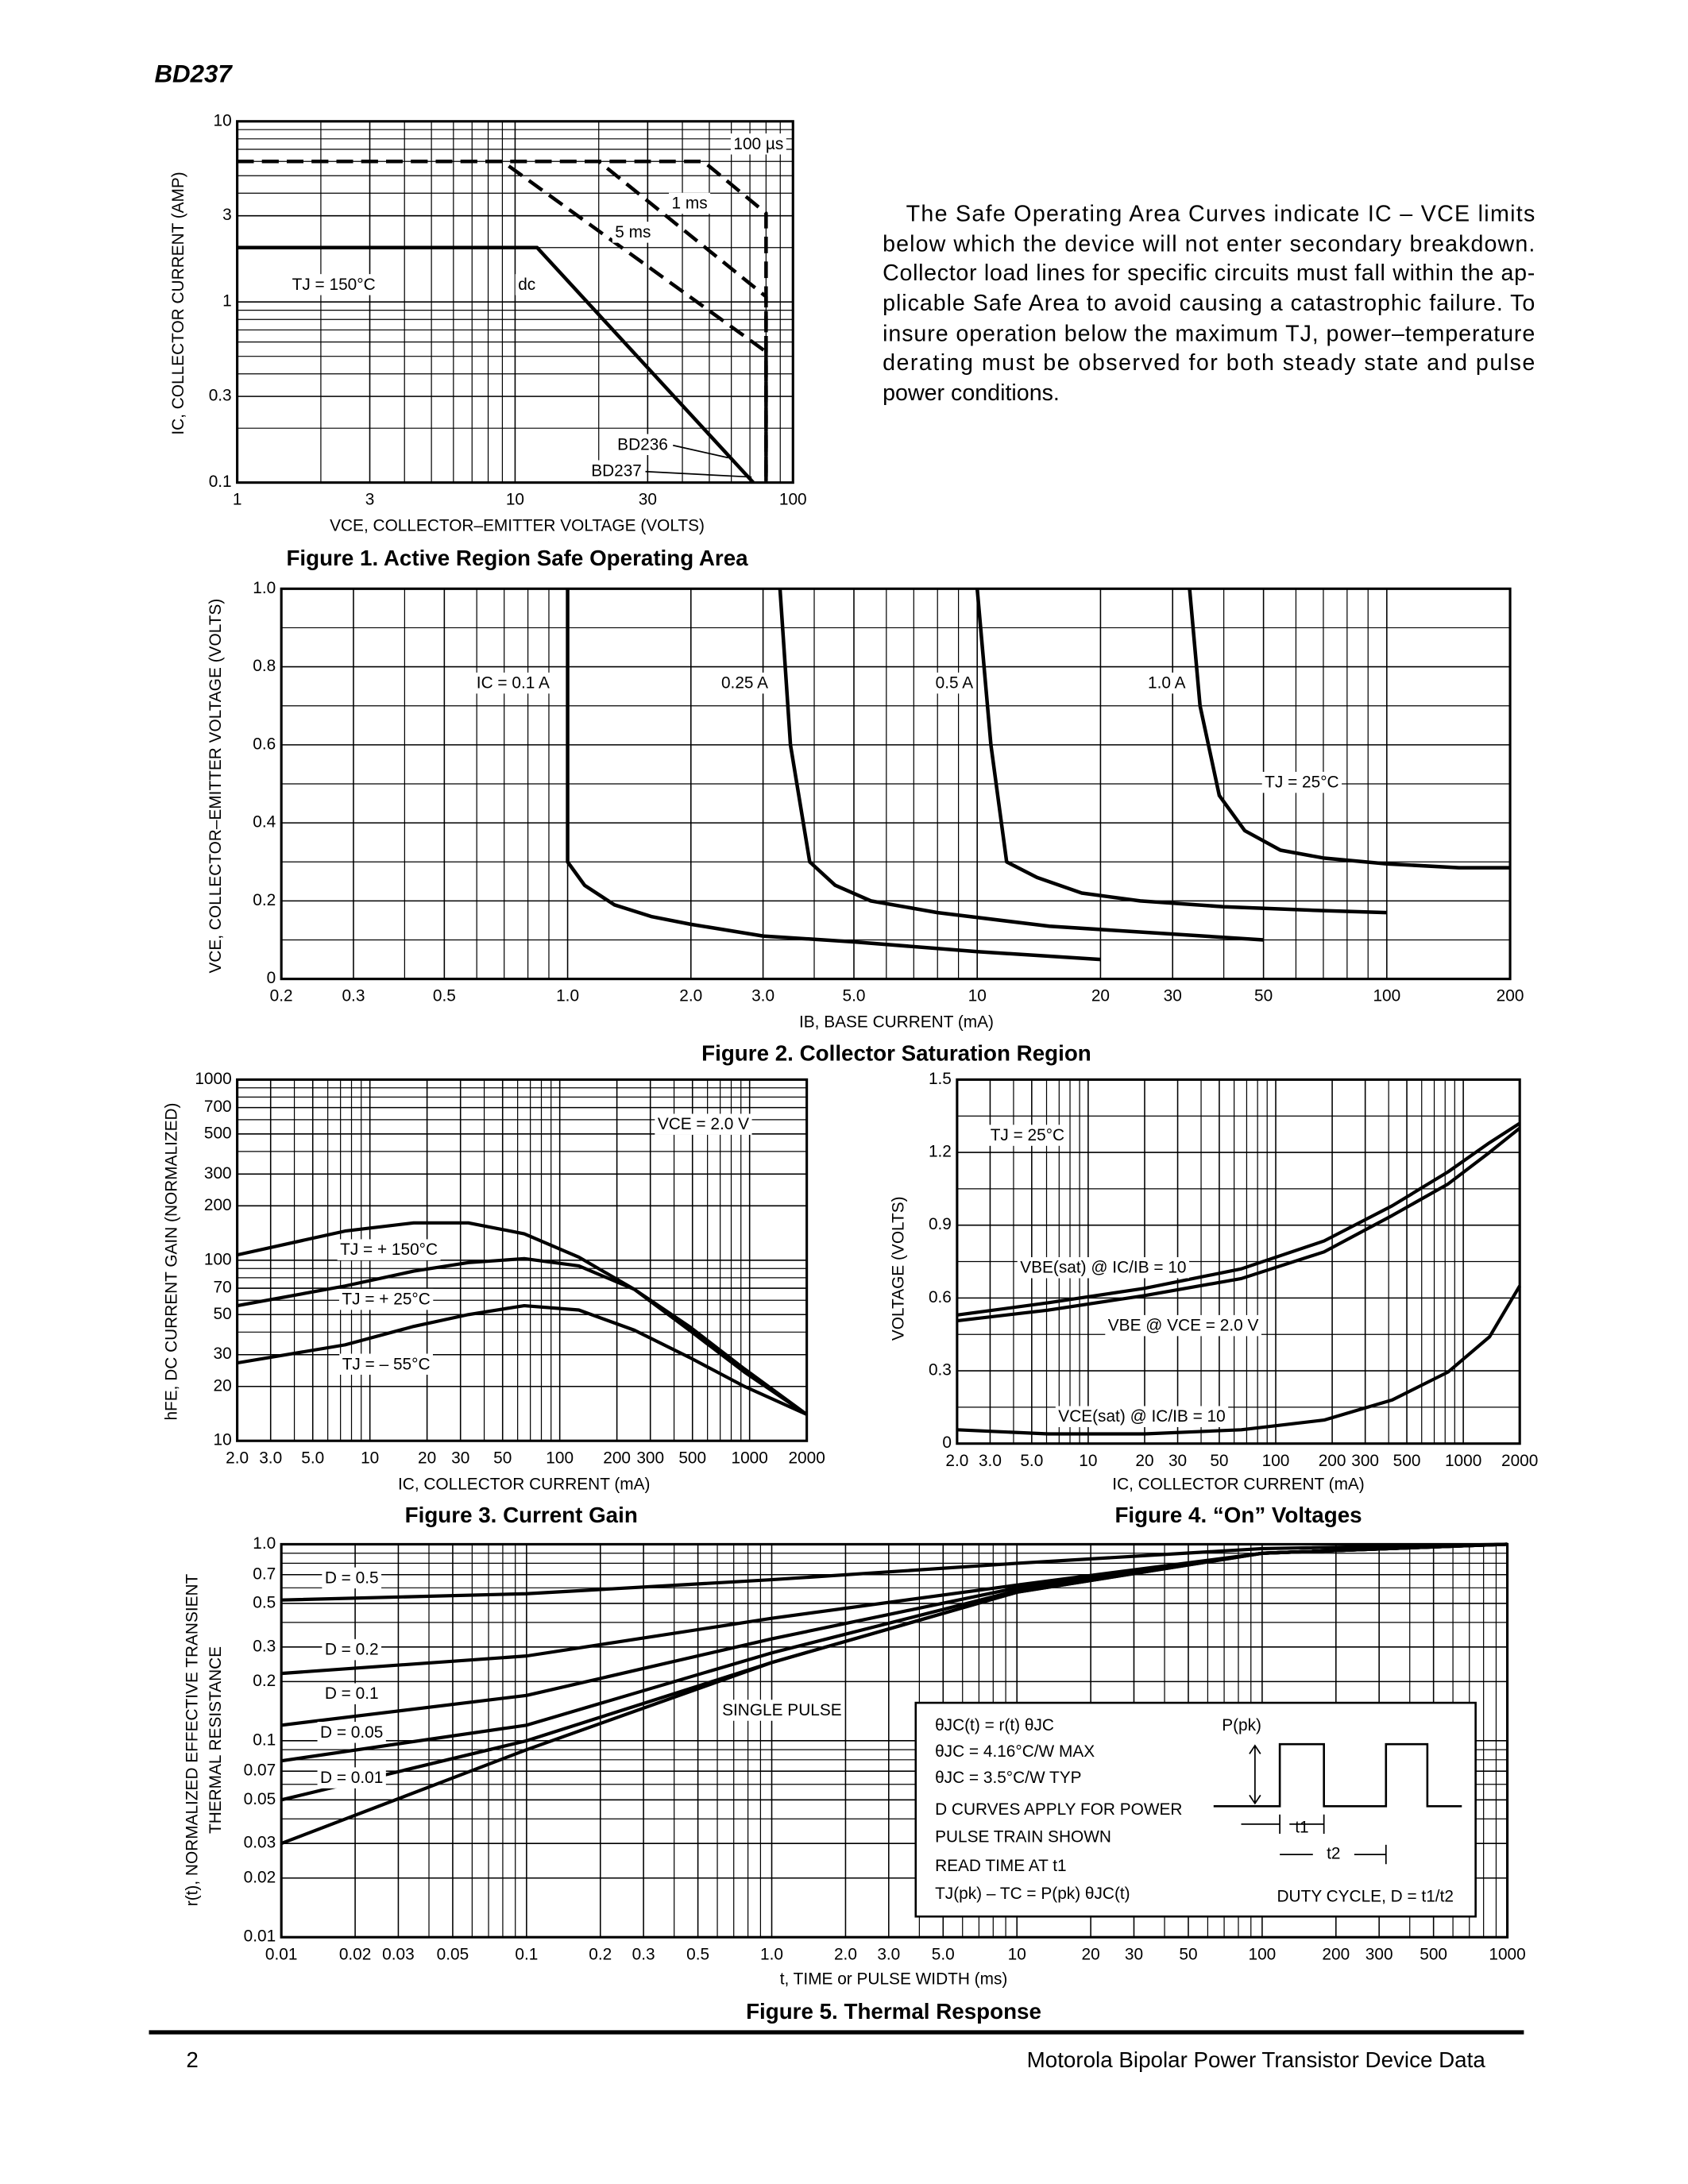 The height and width of the screenshot is (2184, 1688). I want to click on y-tick-label: 1.5, so click(941, 1079).